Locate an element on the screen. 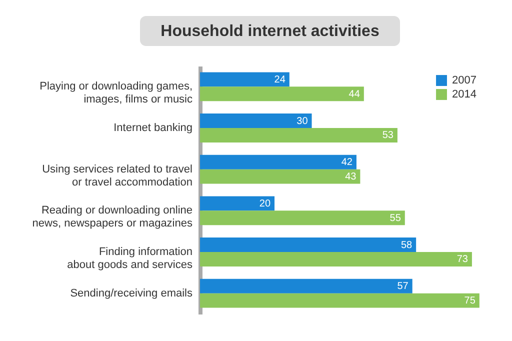 This screenshot has height=341, width=512. data-label: 58 is located at coordinates (406, 245).